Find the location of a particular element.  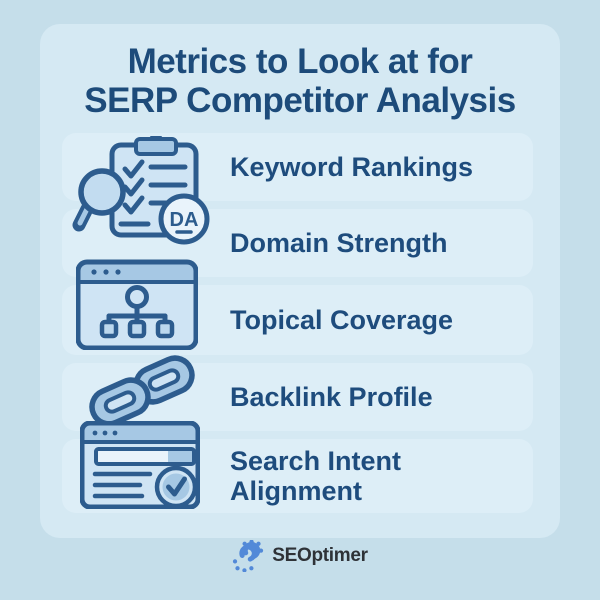

footer-brand: SEOptimer is located at coordinates (300, 556).